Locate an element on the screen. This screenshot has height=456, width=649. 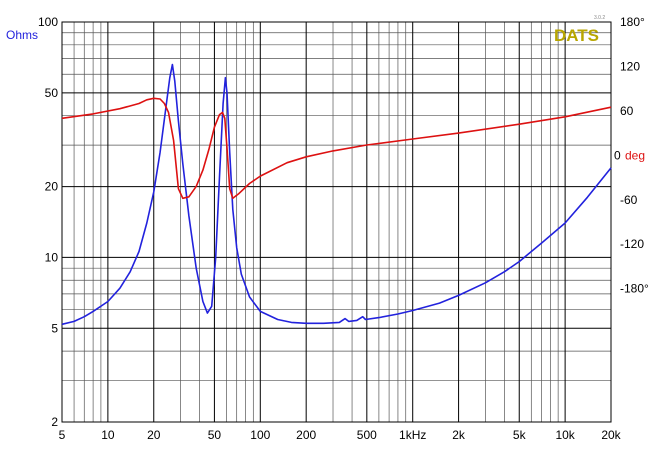
y-tick-label: 20 is located at coordinates (52, 187).